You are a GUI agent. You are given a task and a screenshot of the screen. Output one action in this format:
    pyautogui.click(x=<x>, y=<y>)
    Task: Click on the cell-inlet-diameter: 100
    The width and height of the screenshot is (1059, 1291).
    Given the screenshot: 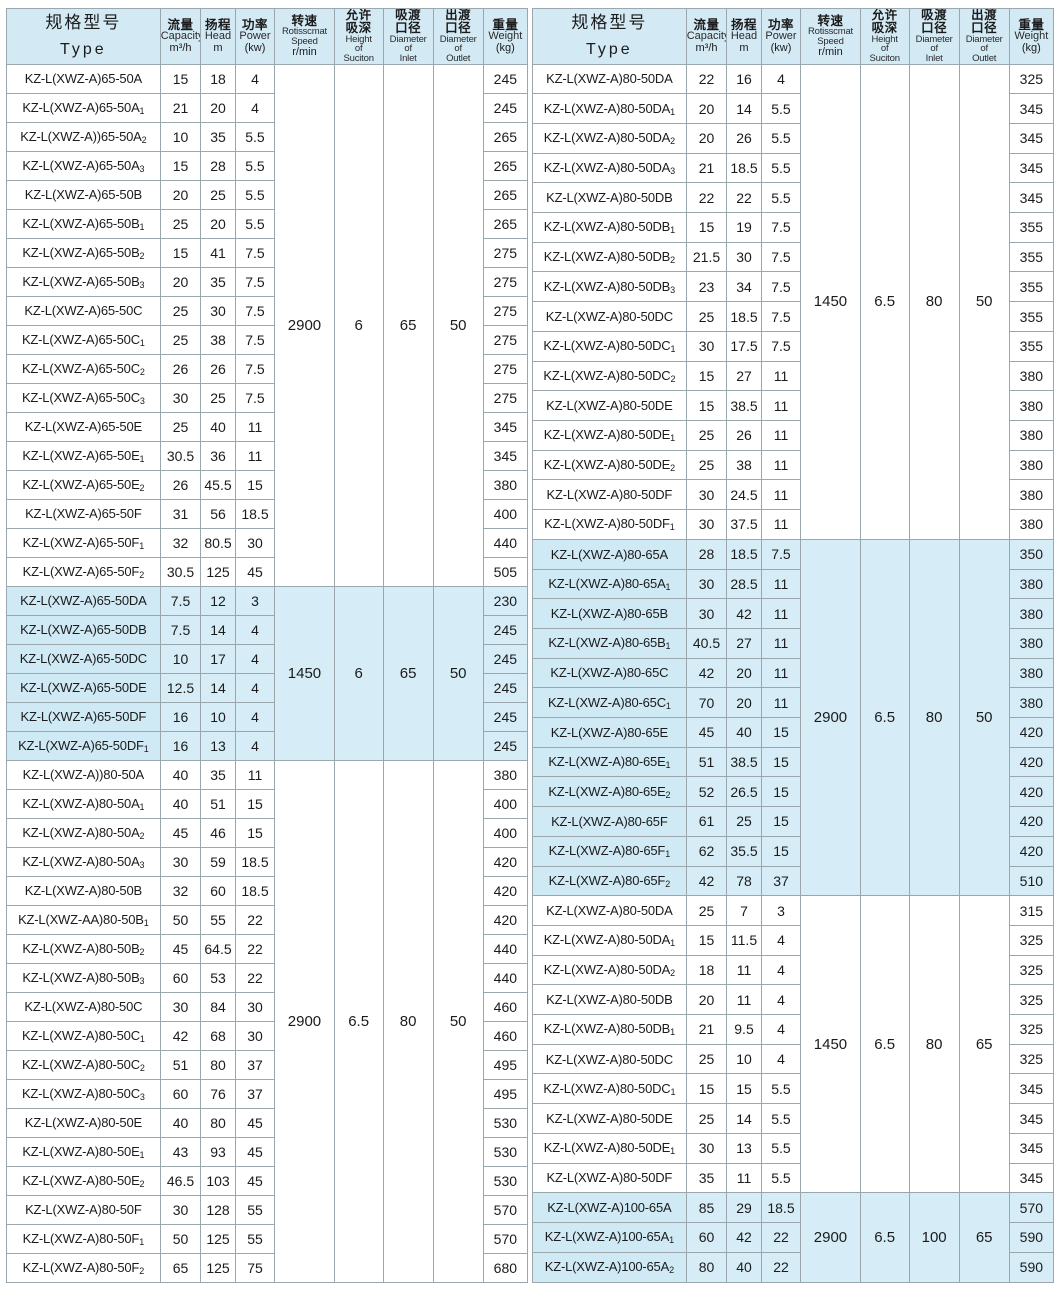 What is the action you would take?
    pyautogui.click(x=934, y=1237)
    